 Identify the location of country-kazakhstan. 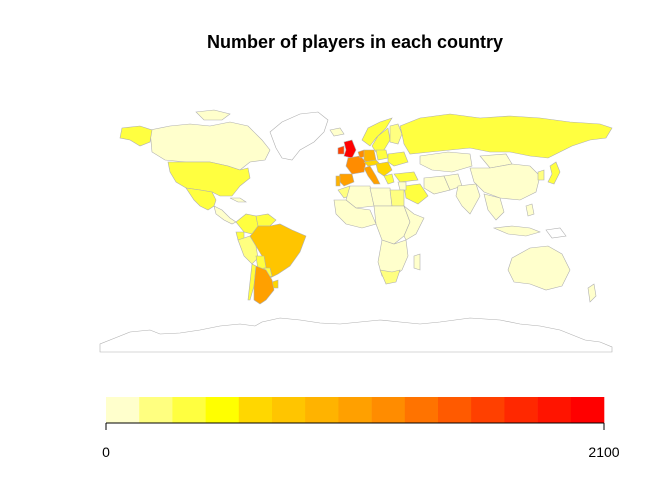
(446, 162).